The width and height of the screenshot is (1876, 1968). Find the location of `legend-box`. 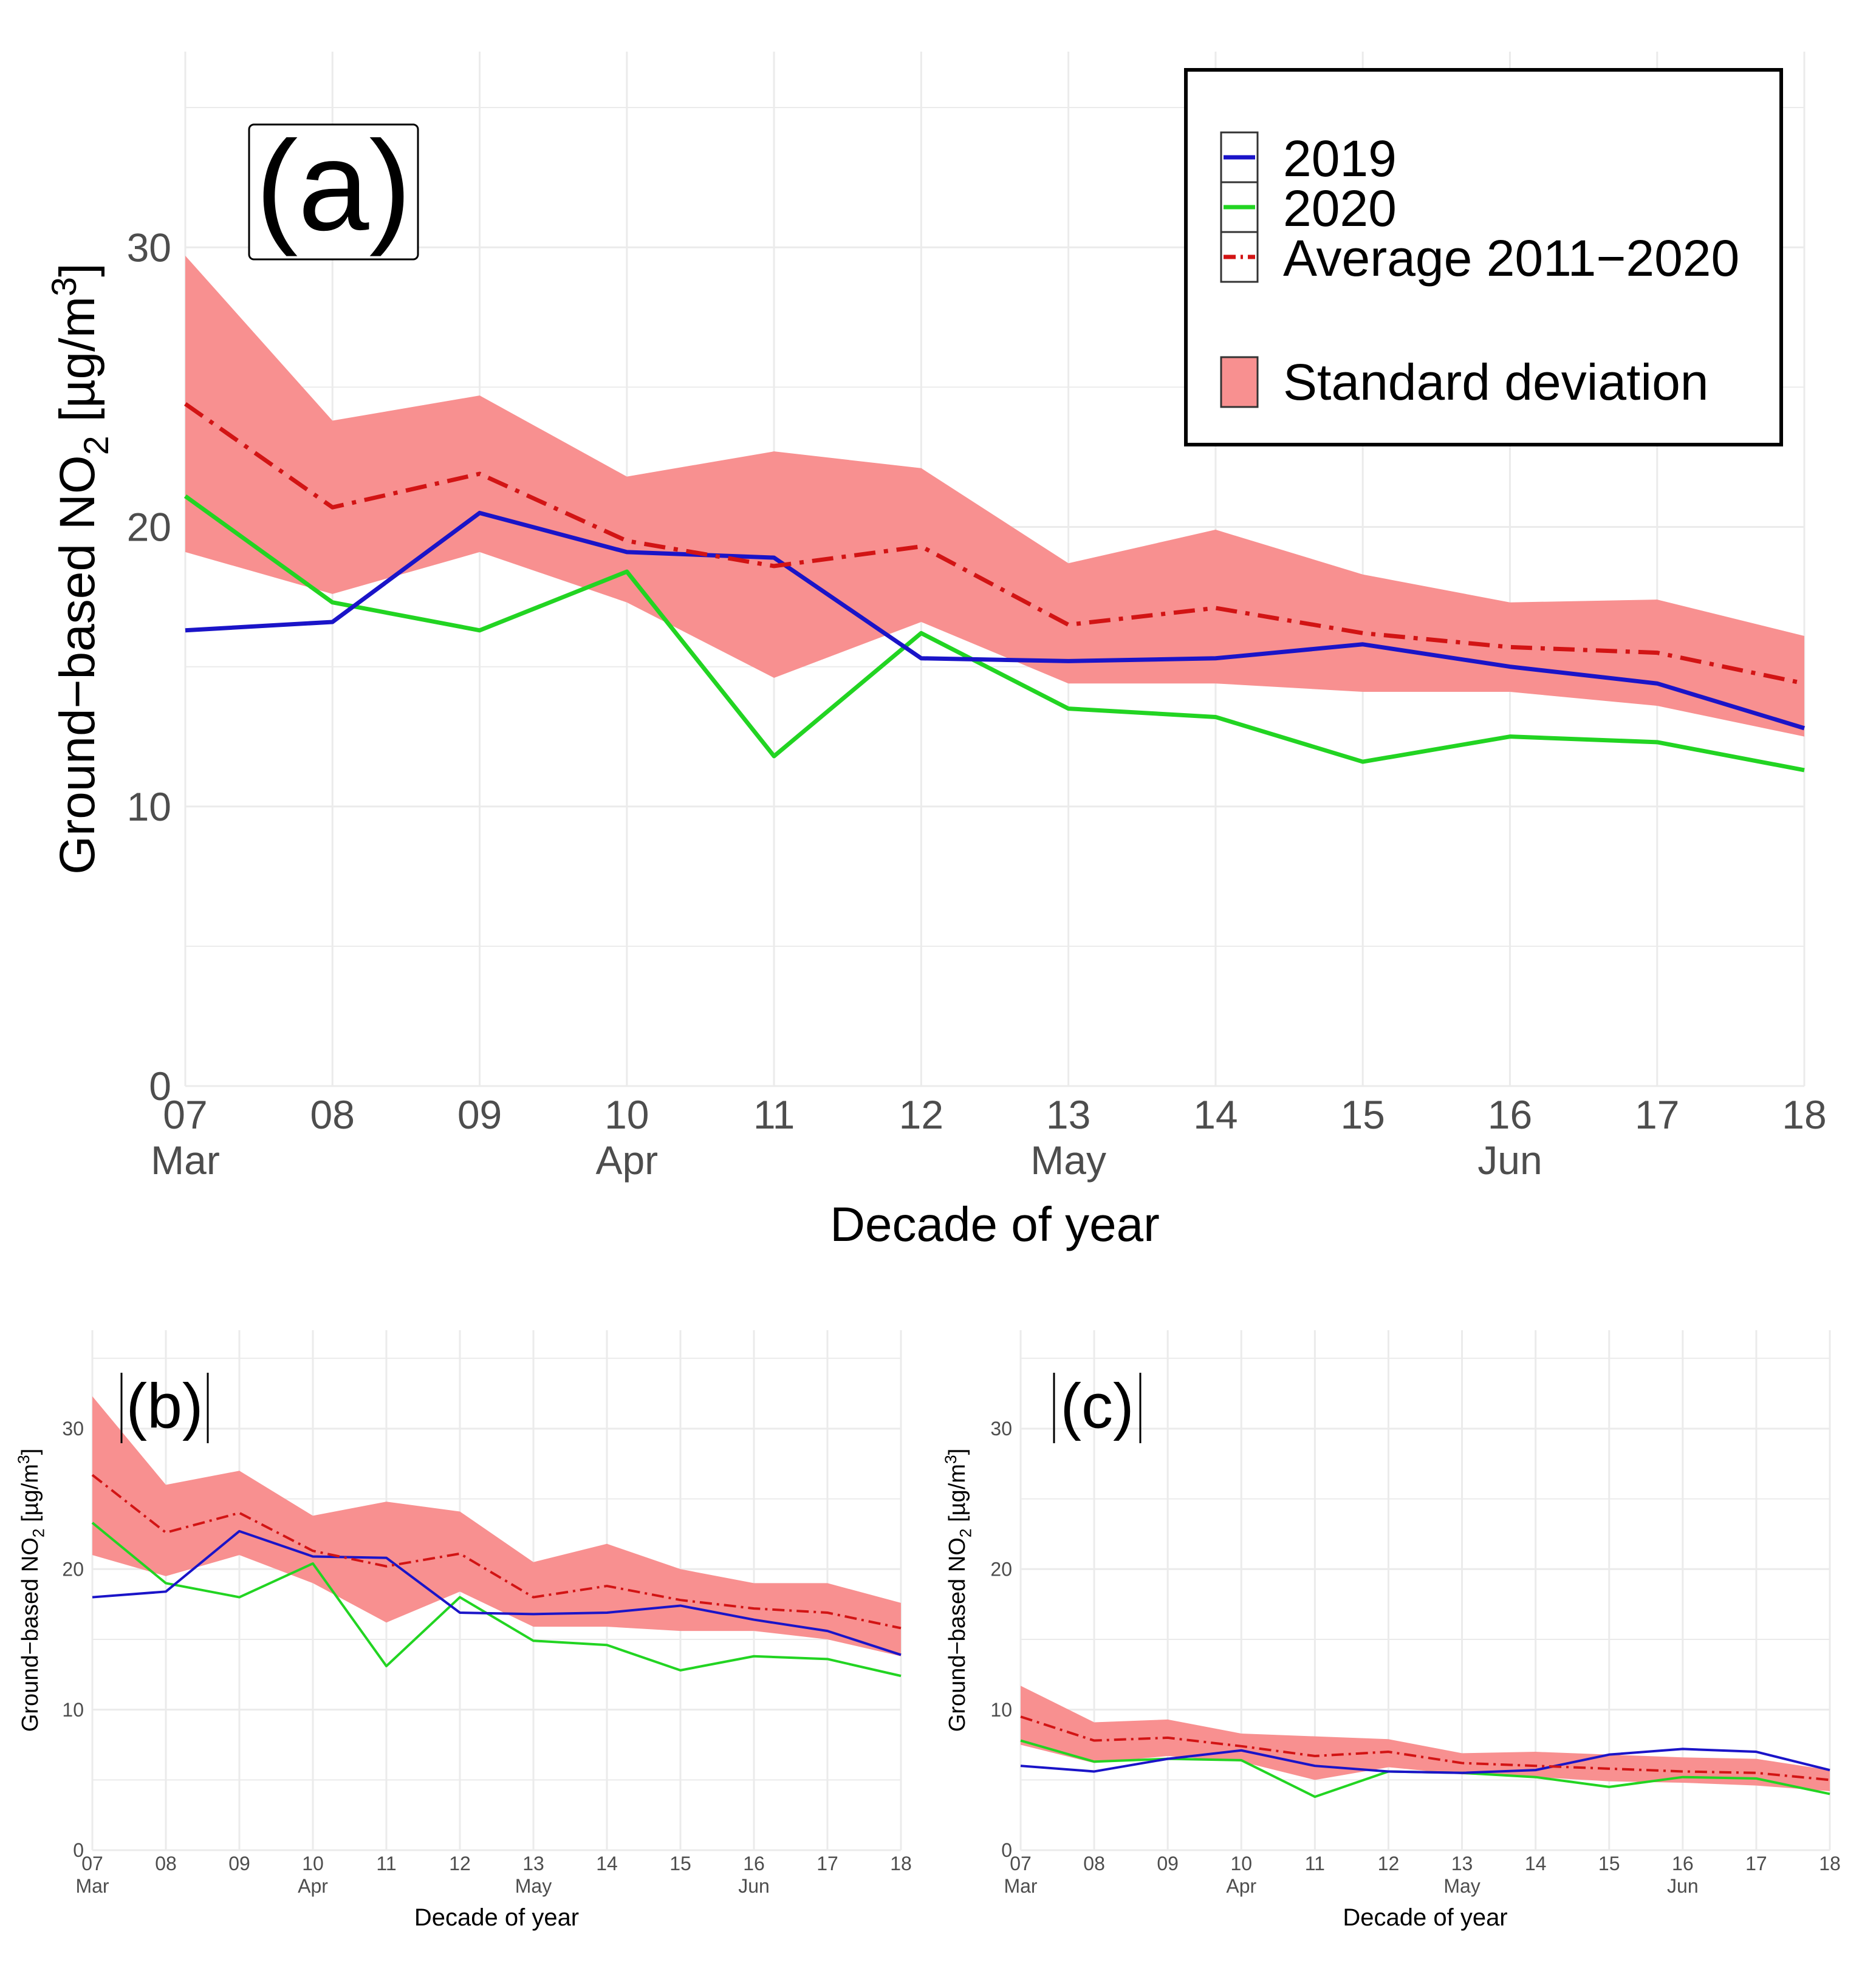

legend-box is located at coordinates (1483, 257).